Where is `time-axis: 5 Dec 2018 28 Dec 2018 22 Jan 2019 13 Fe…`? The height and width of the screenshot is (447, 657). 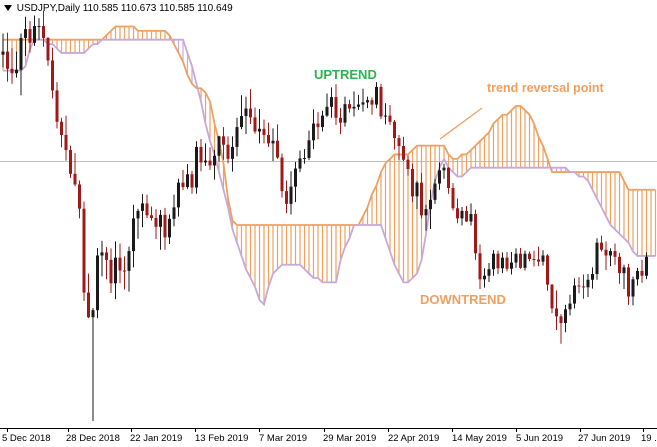 time-axis: 5 Dec 2018 28 Dec 2018 22 Jan 2019 13 Fe… is located at coordinates (328, 437).